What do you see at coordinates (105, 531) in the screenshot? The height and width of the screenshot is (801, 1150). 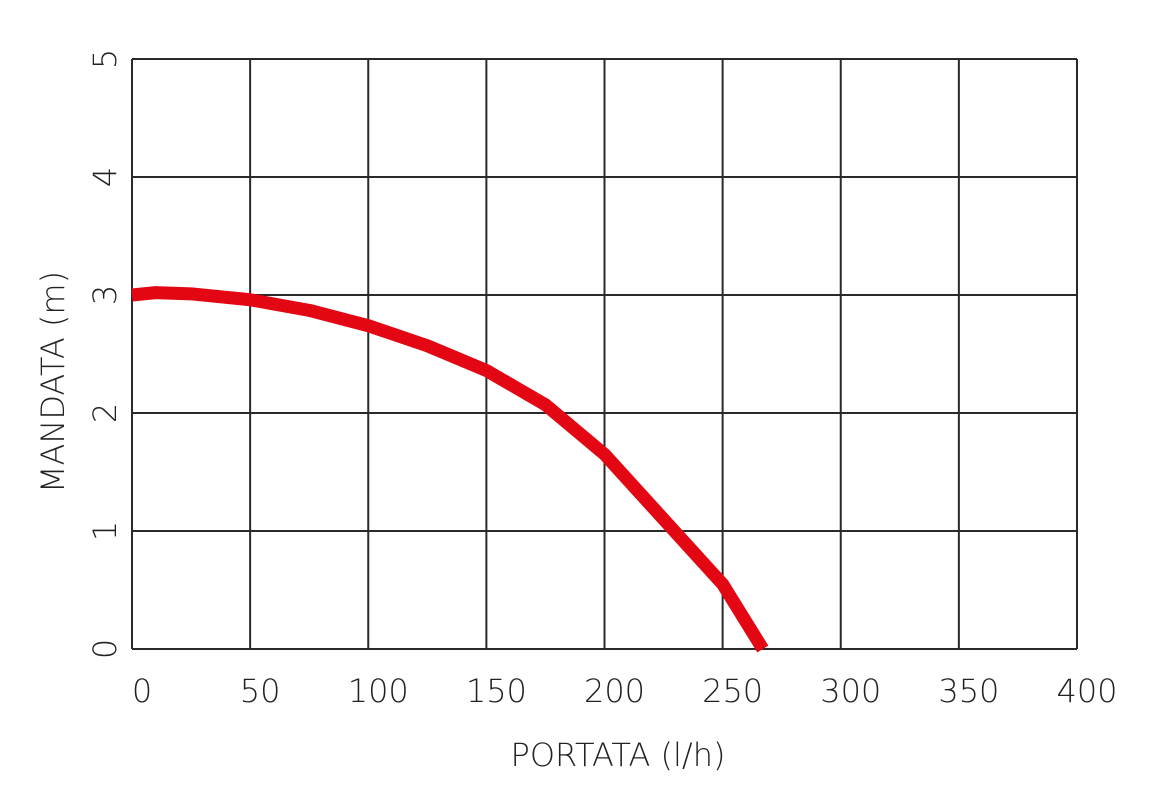 I see `y-tick-label: 1` at bounding box center [105, 531].